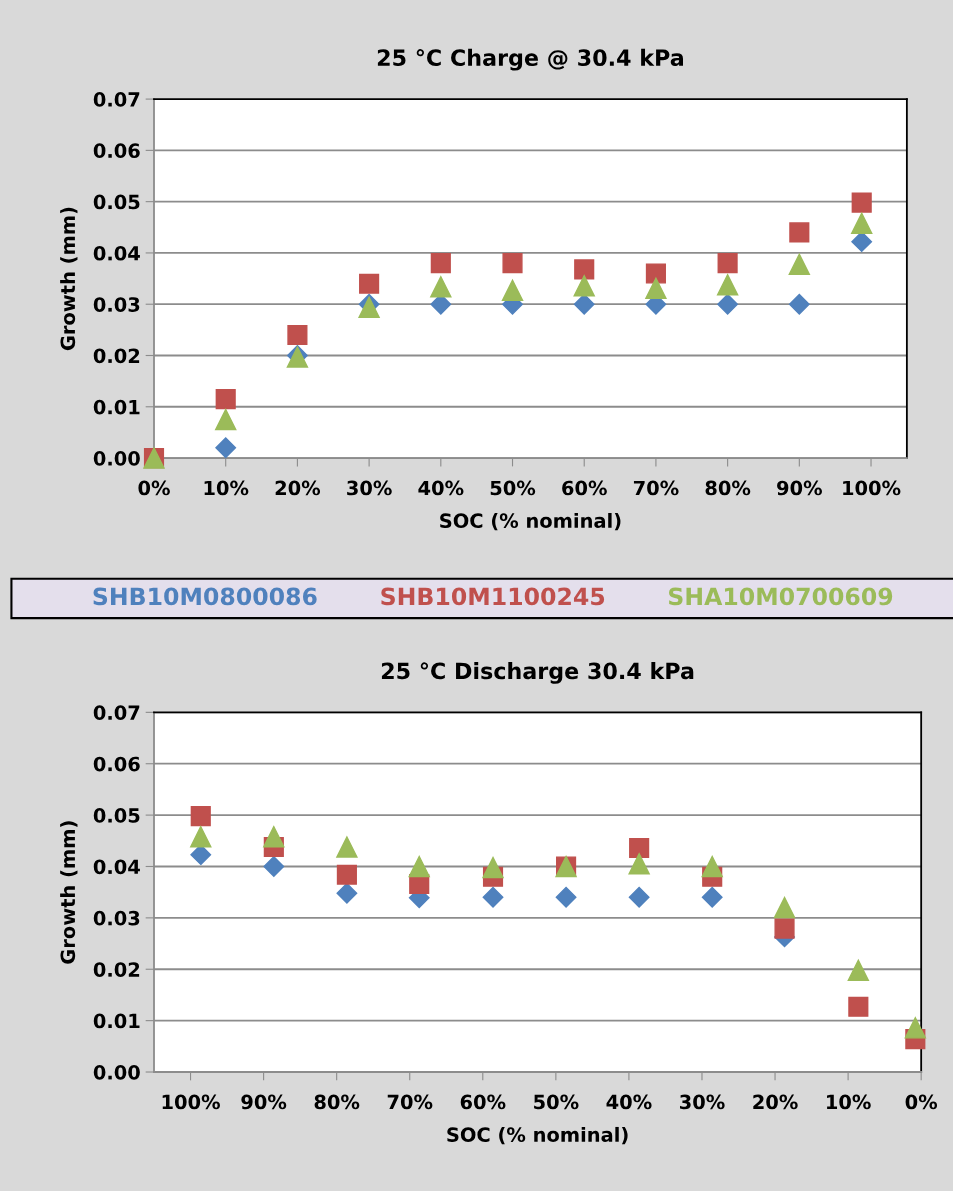 The width and height of the screenshot is (953, 1191). What do you see at coordinates (781, 596) in the screenshot?
I see `text: SHA10M0700609` at bounding box center [781, 596].